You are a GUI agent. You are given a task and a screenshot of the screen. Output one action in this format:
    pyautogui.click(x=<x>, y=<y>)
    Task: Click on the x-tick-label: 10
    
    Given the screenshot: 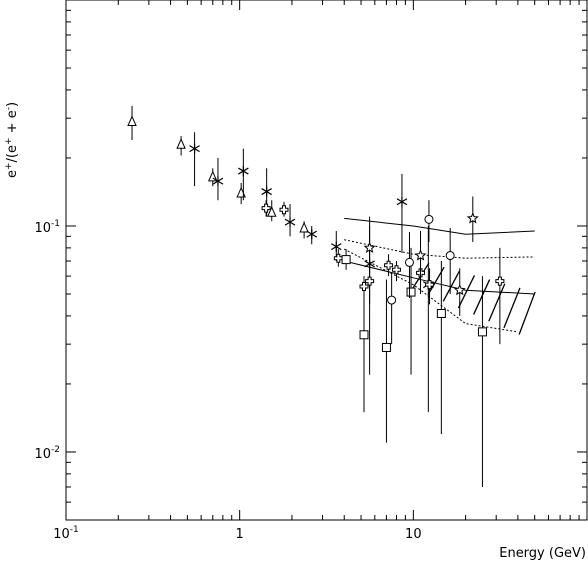 What is the action you would take?
    pyautogui.click(x=413, y=534)
    